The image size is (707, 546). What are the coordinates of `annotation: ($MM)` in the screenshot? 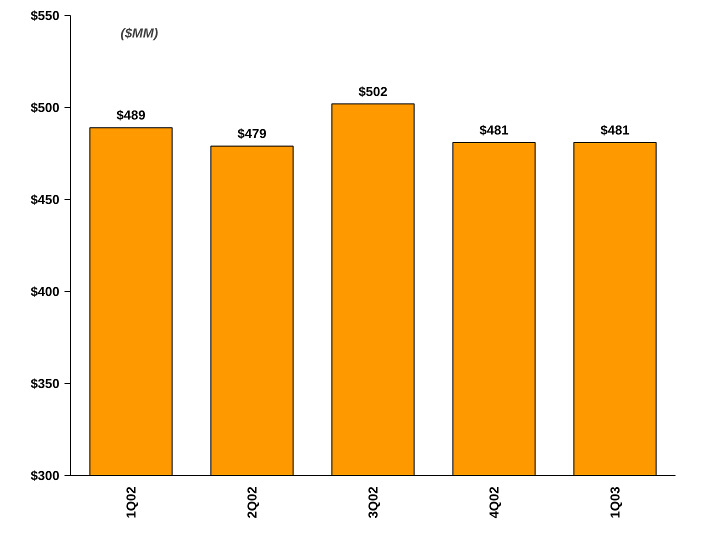 It's located at (139, 33).